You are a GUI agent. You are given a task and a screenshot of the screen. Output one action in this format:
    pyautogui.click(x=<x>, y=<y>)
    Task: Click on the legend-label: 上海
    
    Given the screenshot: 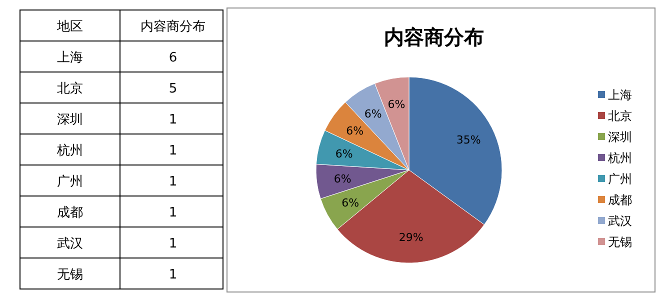 What is the action you would take?
    pyautogui.click(x=620, y=95)
    